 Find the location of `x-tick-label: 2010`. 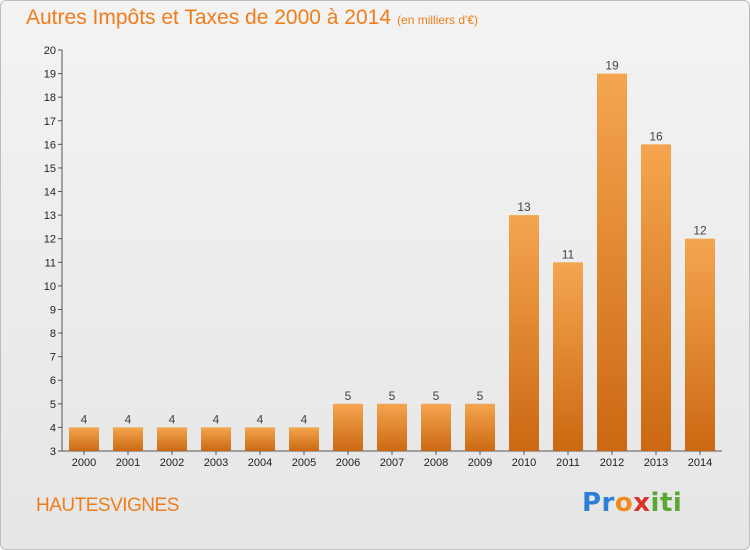

x-tick-label: 2010 is located at coordinates (524, 463).